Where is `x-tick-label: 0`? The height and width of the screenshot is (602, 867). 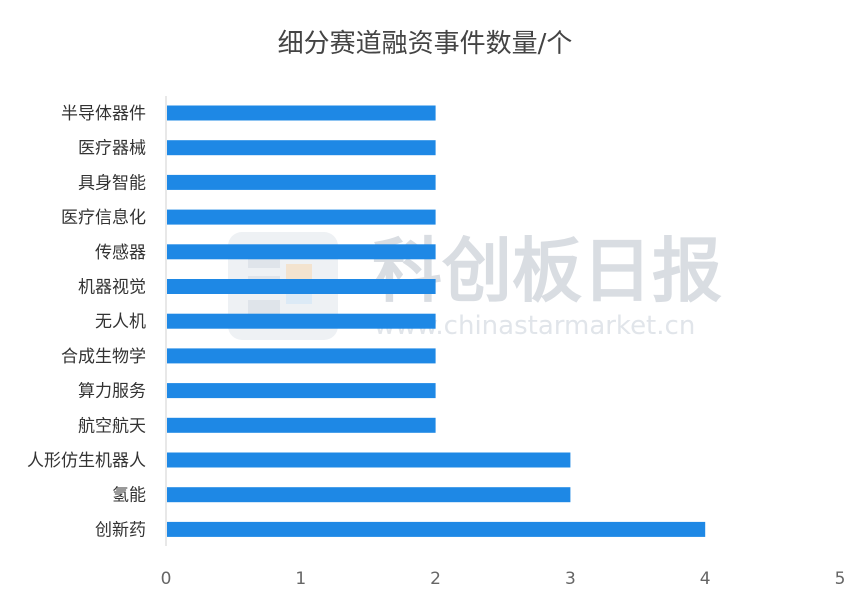
x-tick-label: 0 is located at coordinates (166, 579).